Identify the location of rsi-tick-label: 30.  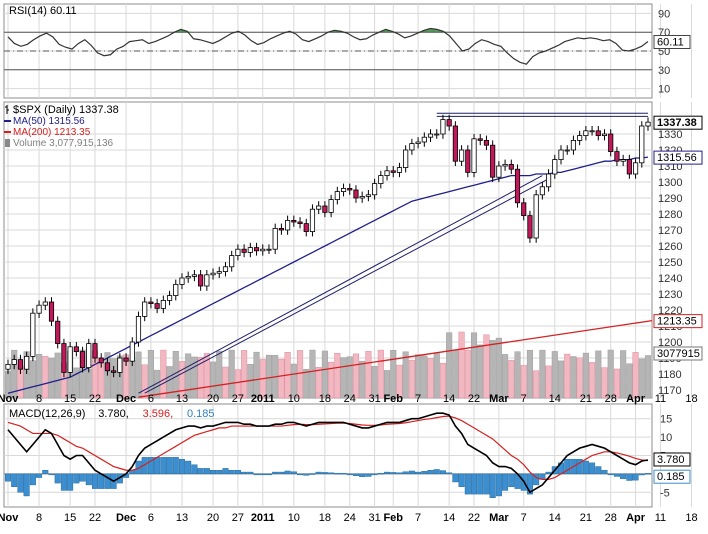
(664, 71).